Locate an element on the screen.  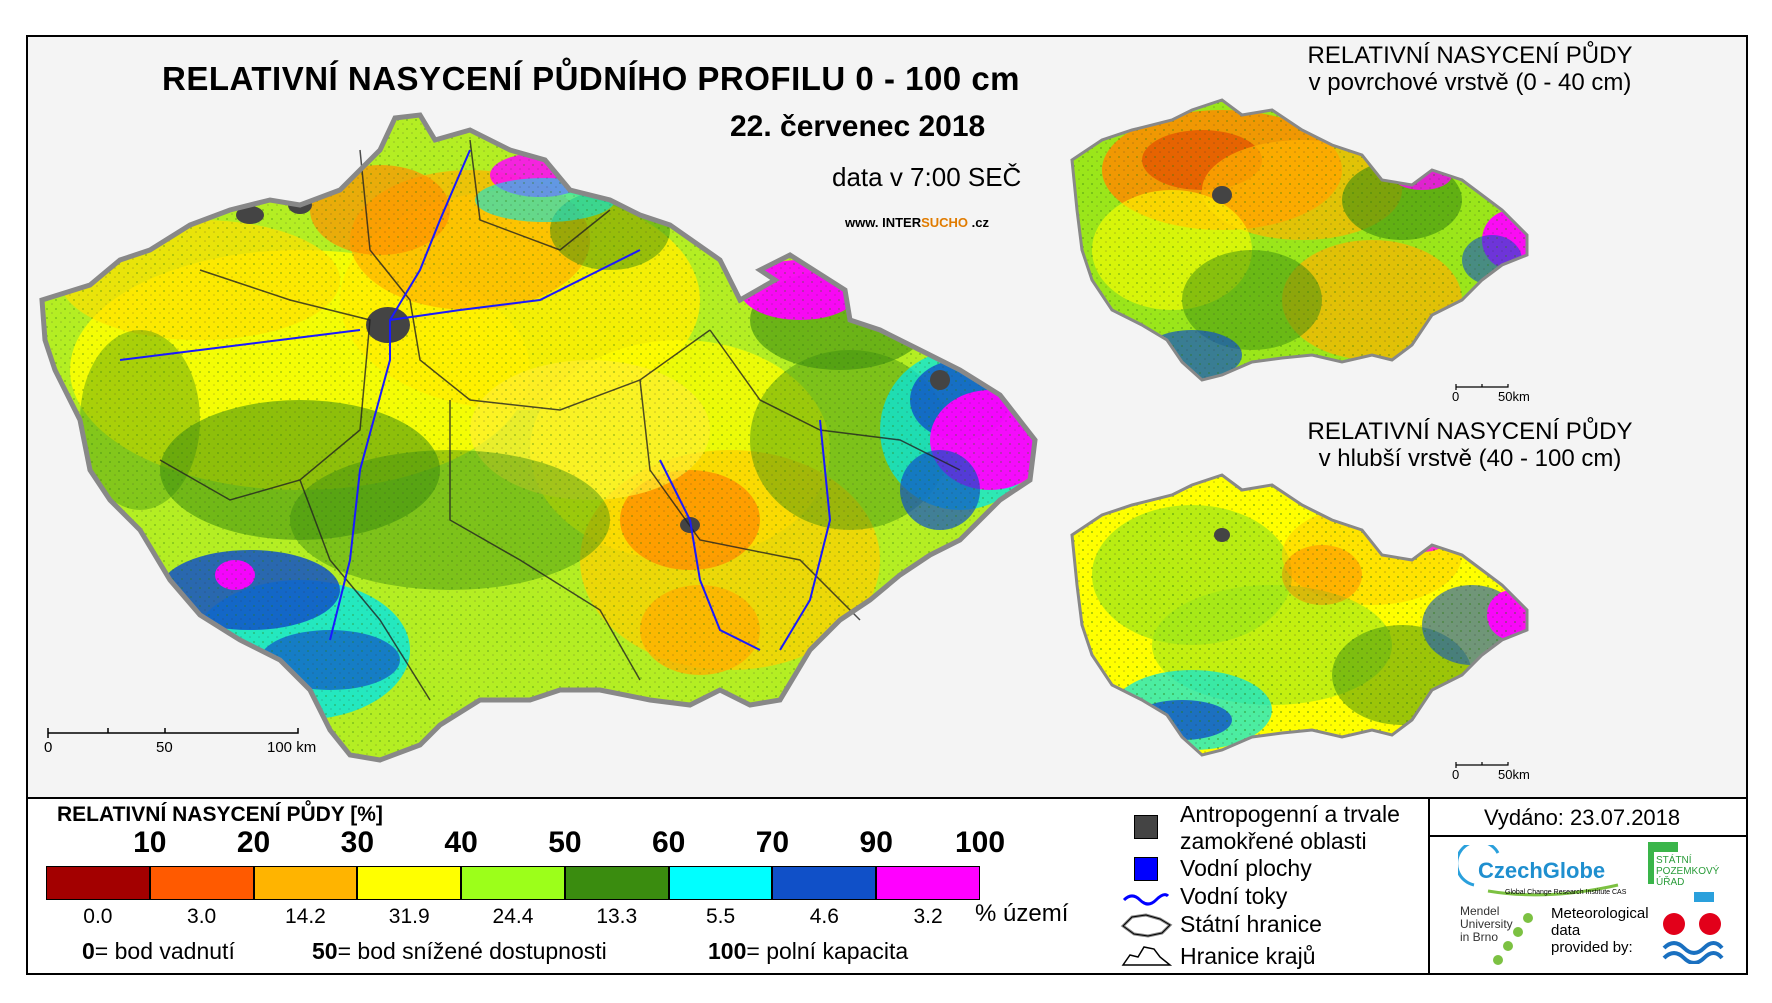
meteo-credit: Meteorological data provided by: is located at coordinates (1600, 930).